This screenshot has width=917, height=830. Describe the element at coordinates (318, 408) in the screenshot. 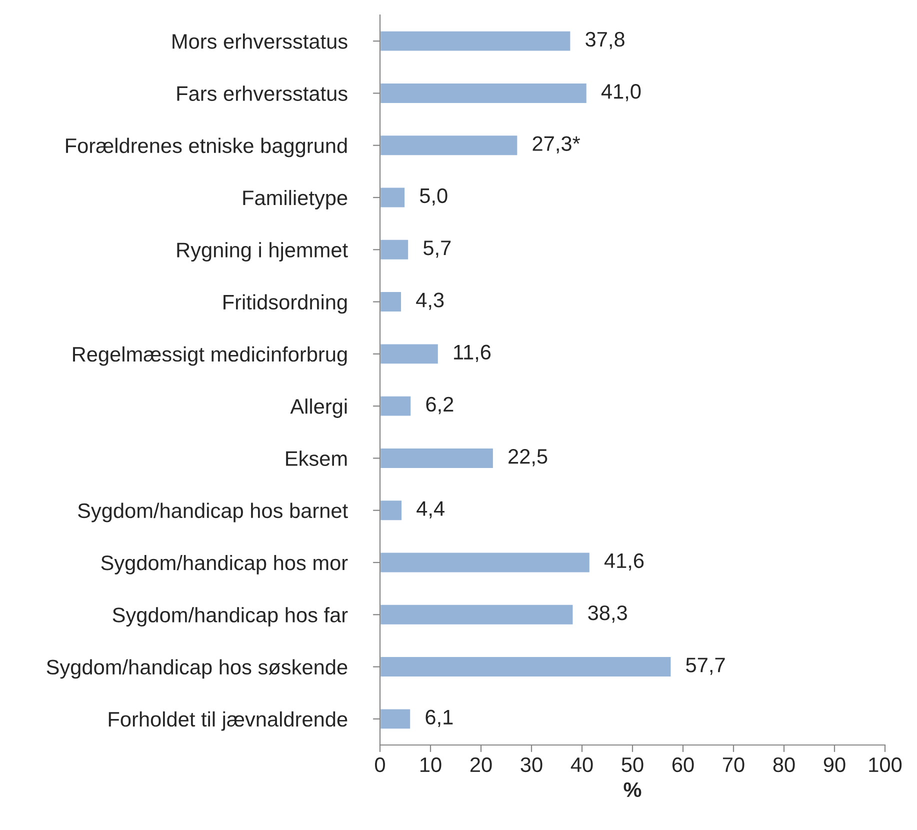

I see `y-tick-label: Allergi` at that location.